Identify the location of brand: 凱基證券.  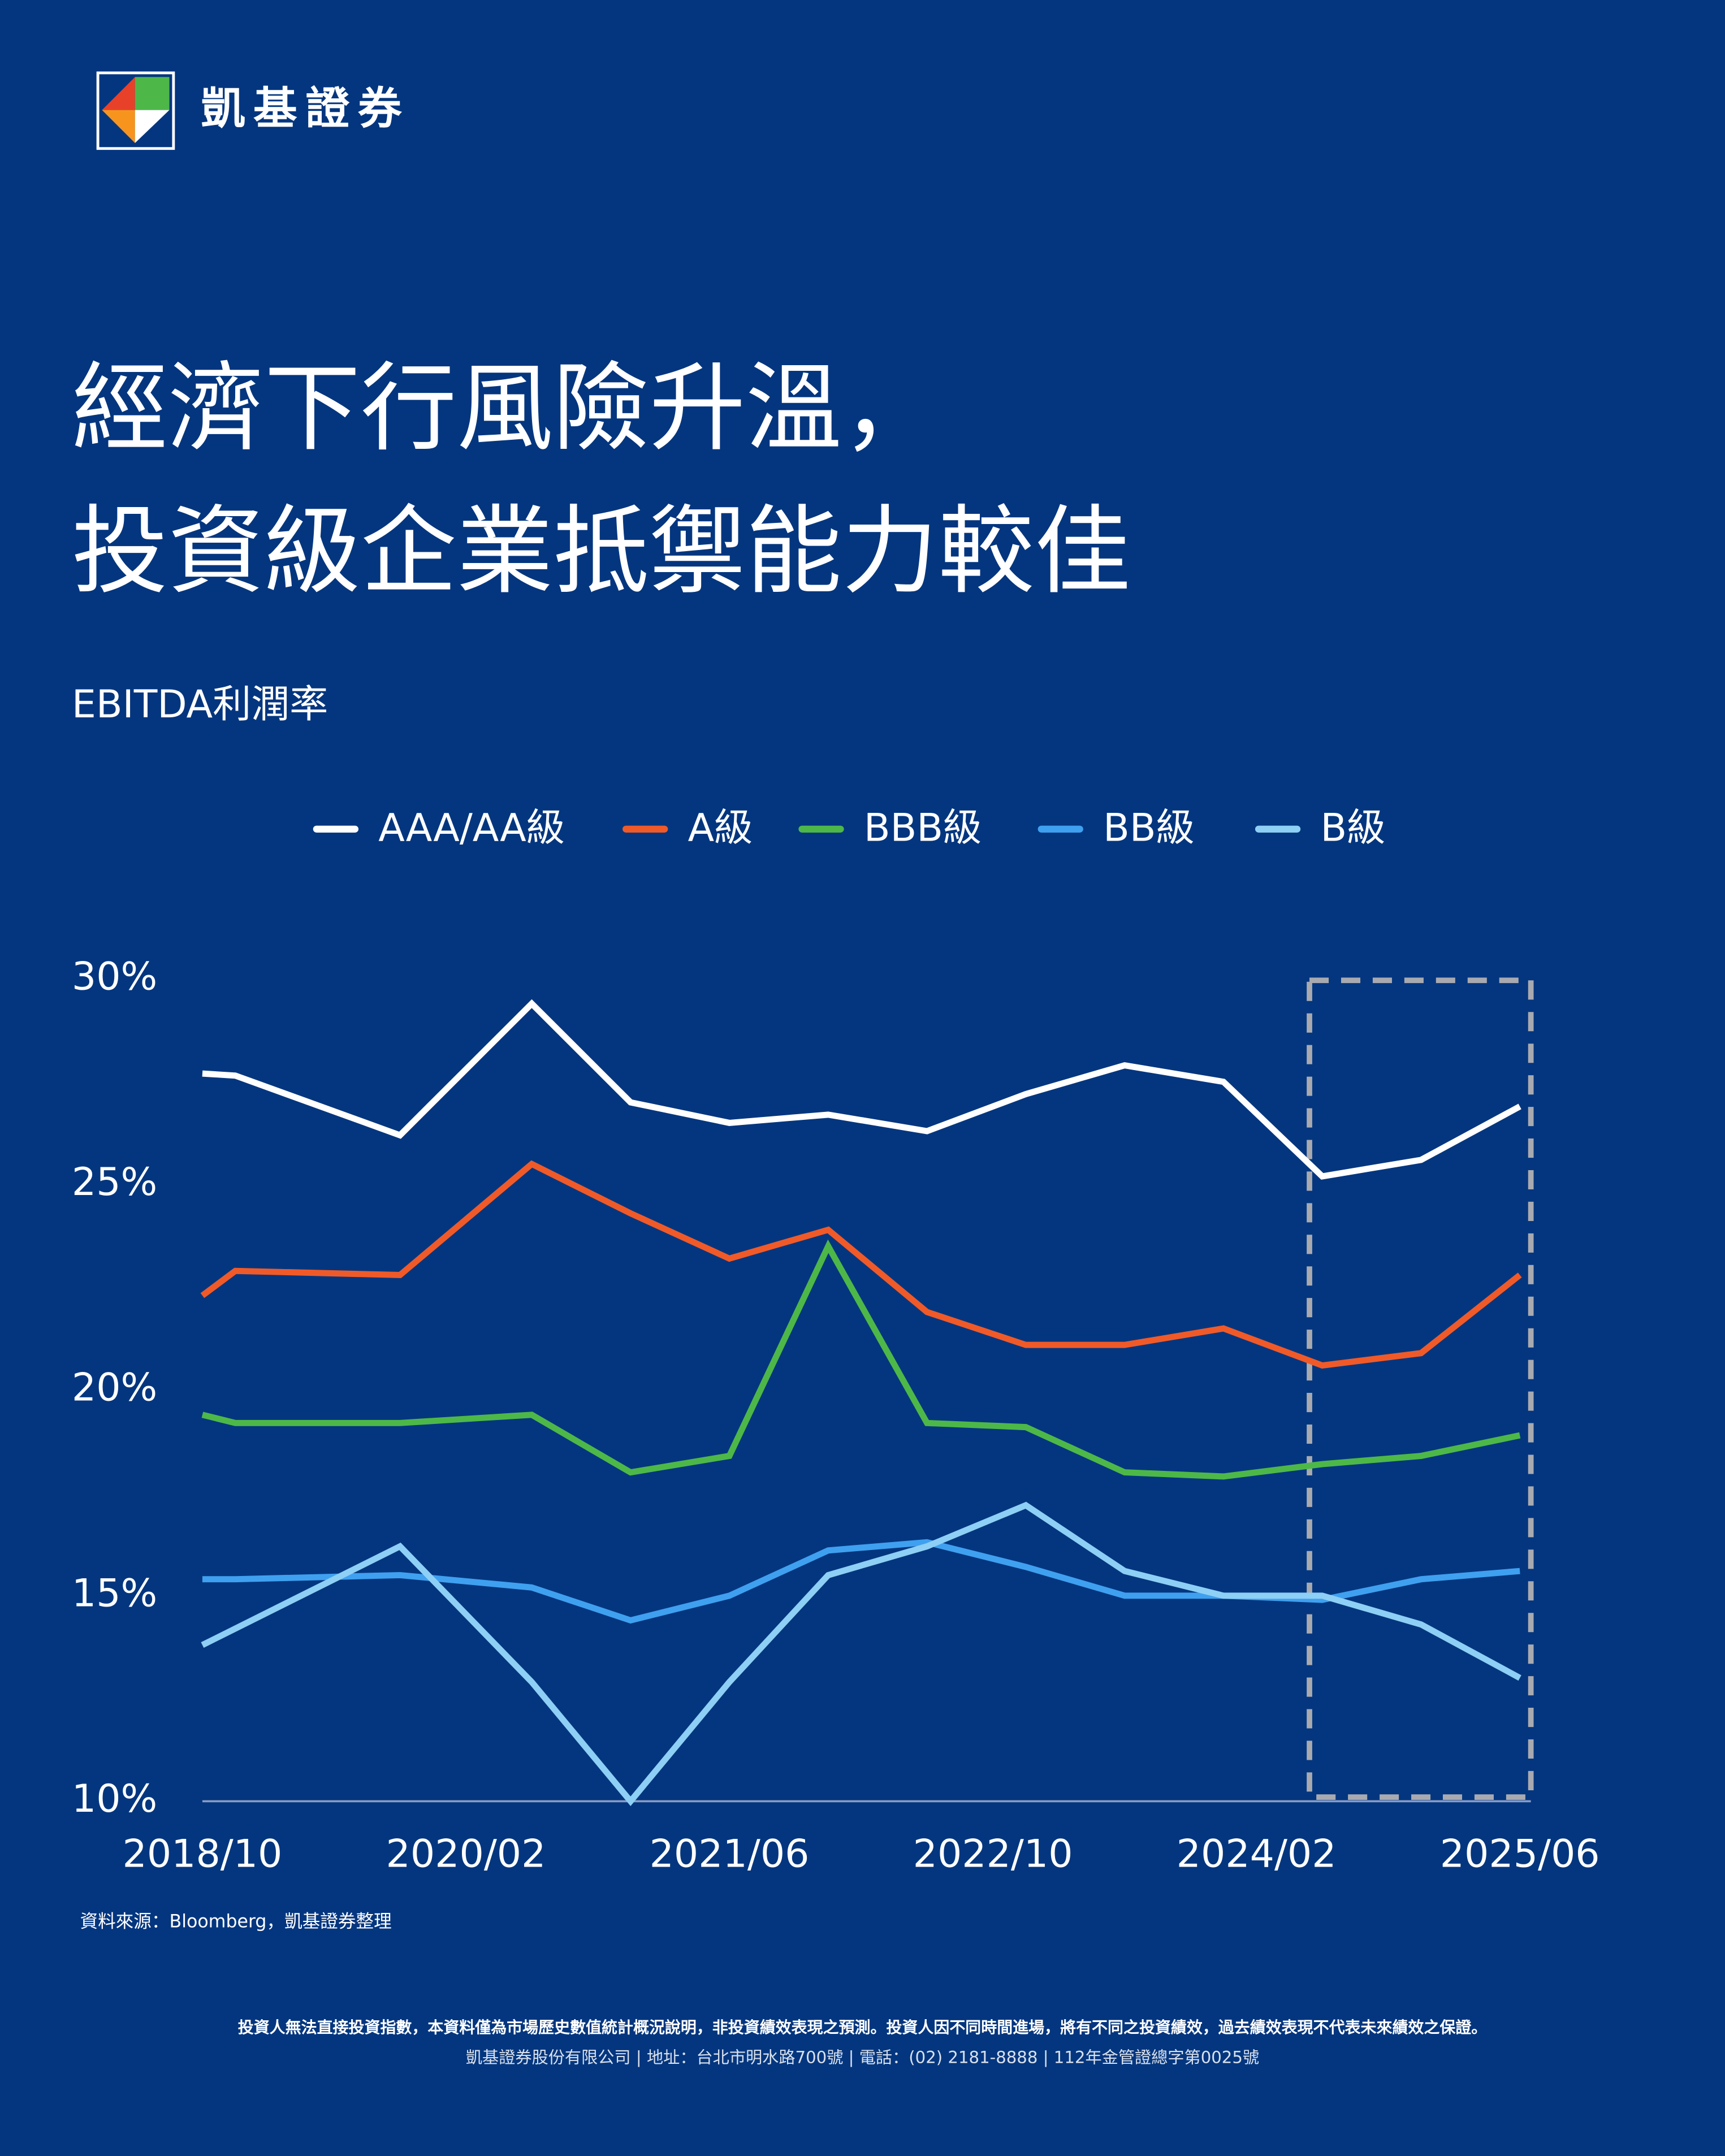
(305, 108).